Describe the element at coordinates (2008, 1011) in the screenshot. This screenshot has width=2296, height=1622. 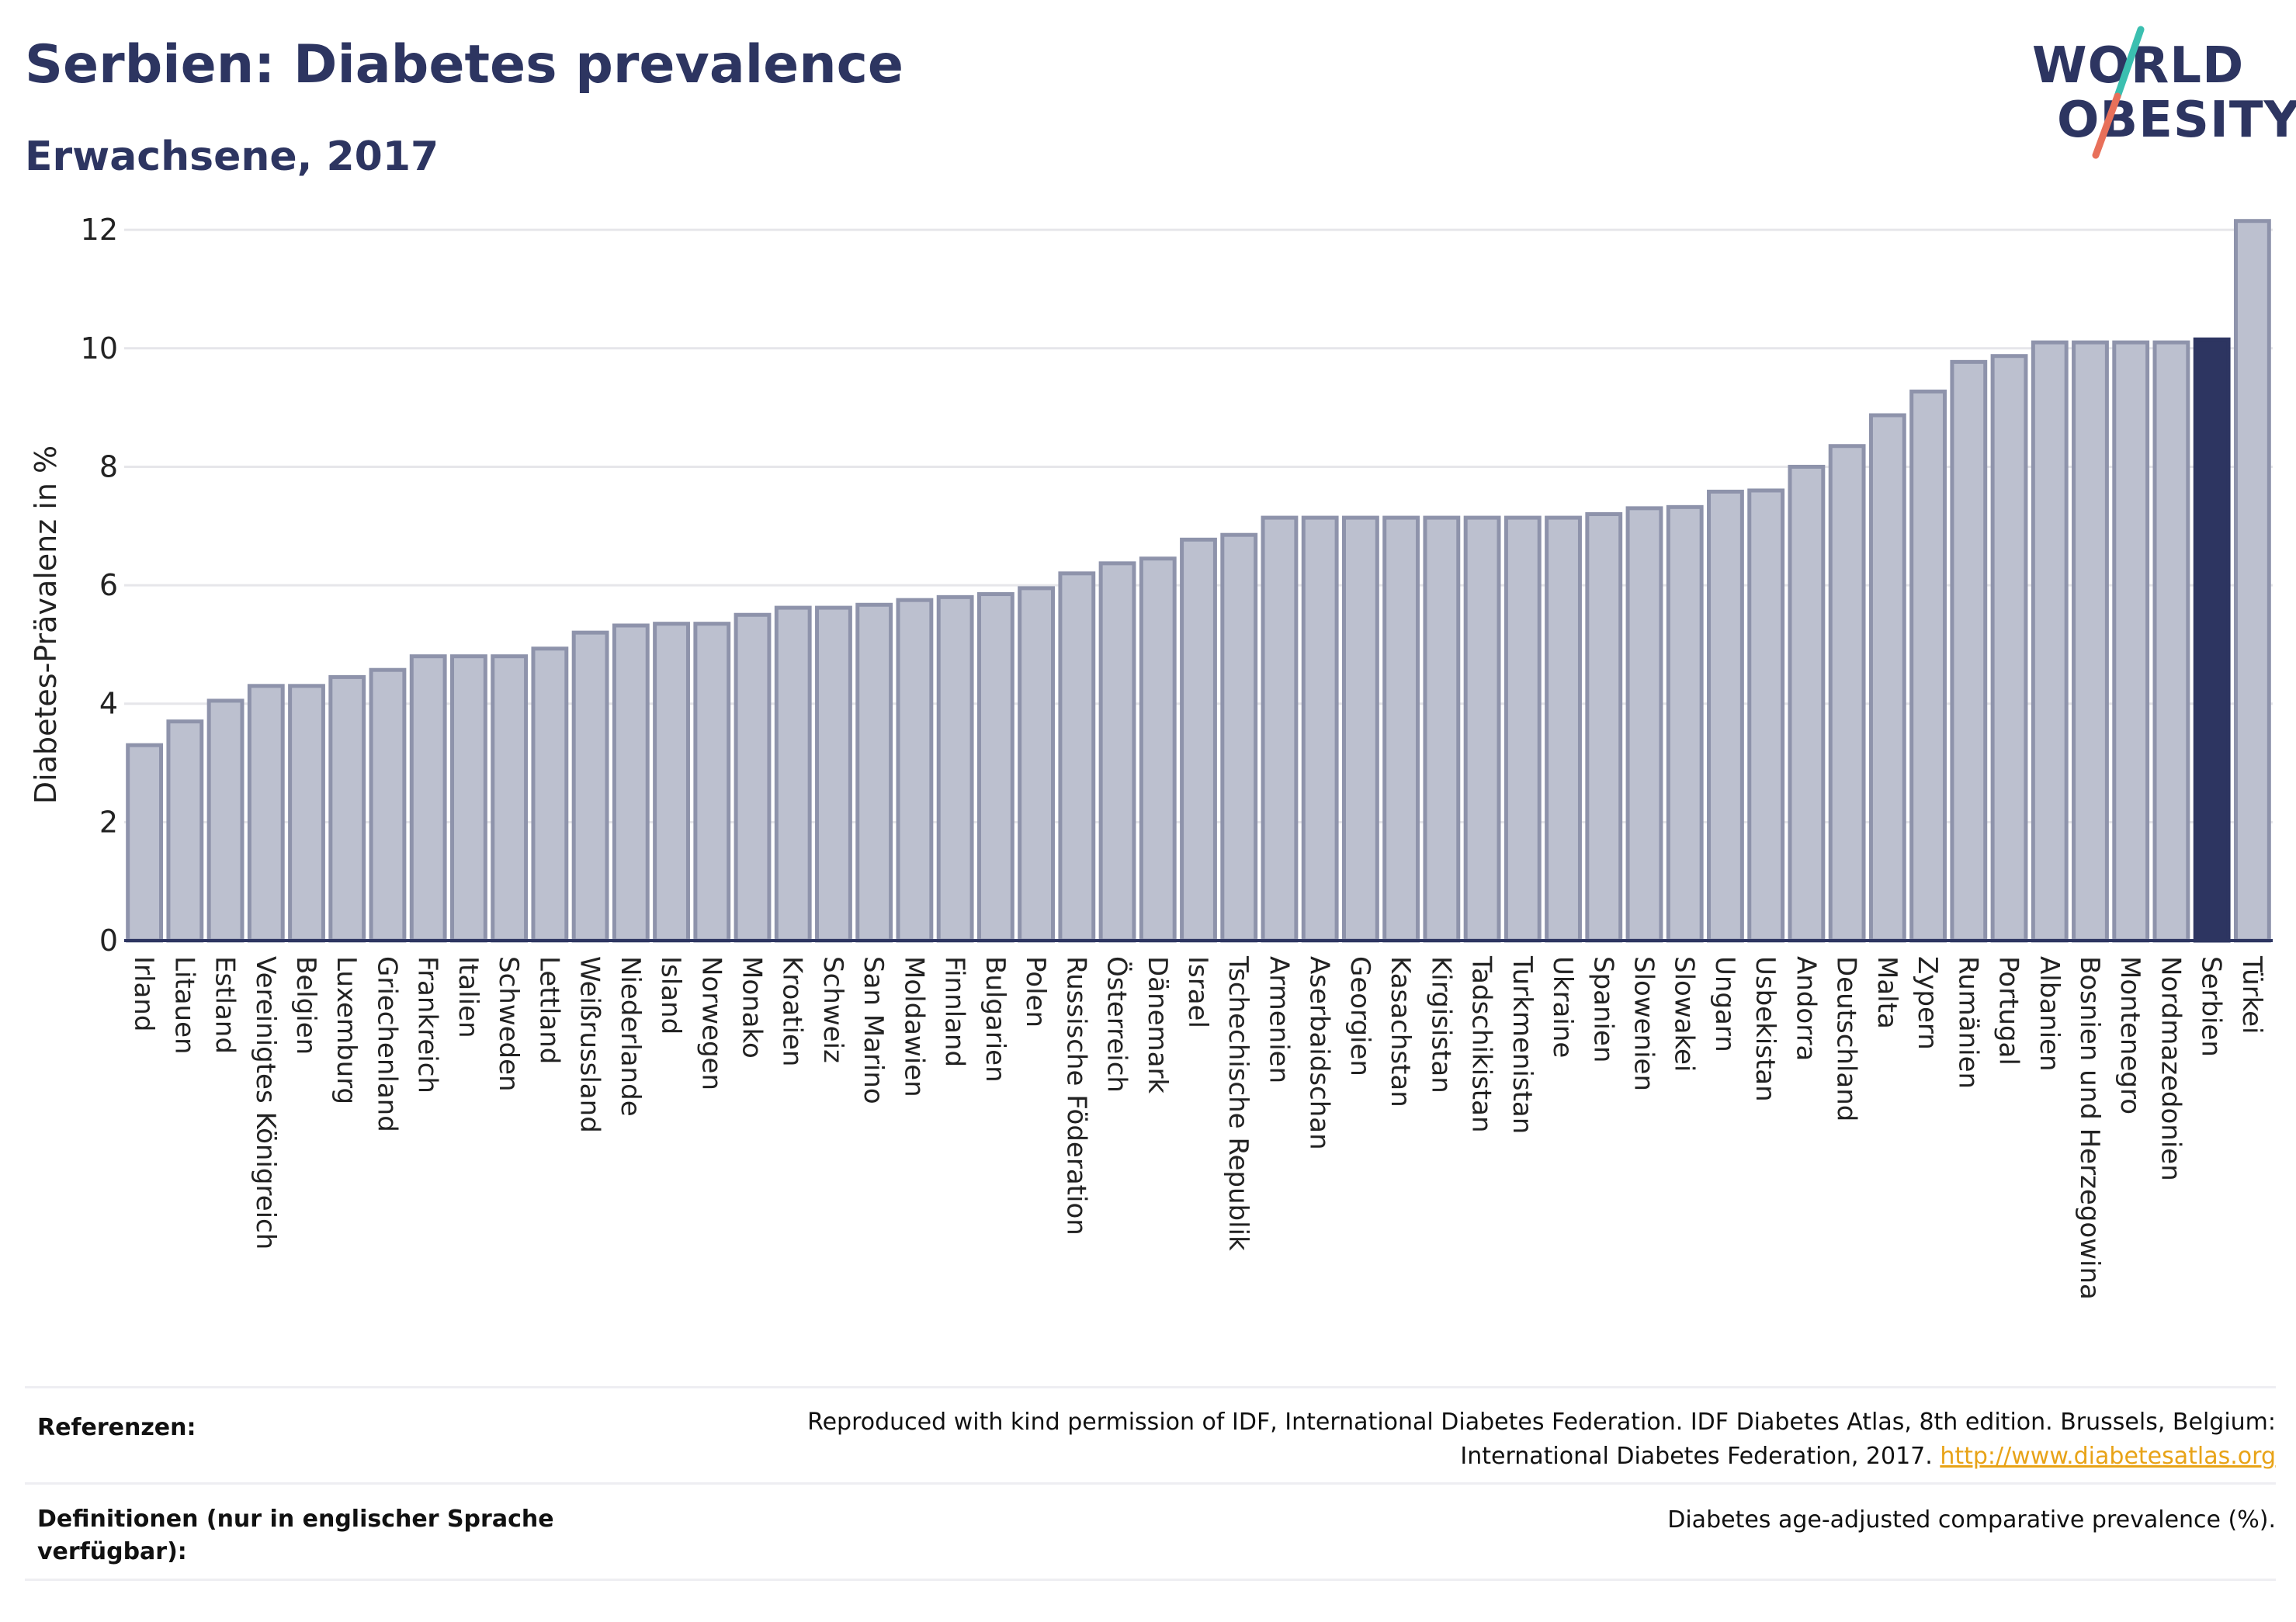
I see `x-tick-label: Portugal` at that location.